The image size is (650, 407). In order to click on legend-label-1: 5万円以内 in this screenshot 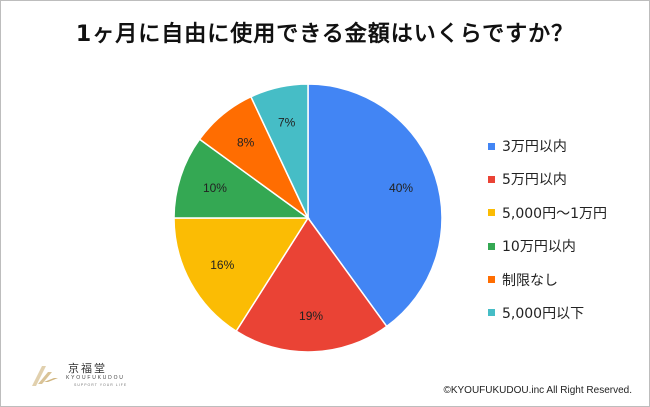, I will do `click(534, 180)`.